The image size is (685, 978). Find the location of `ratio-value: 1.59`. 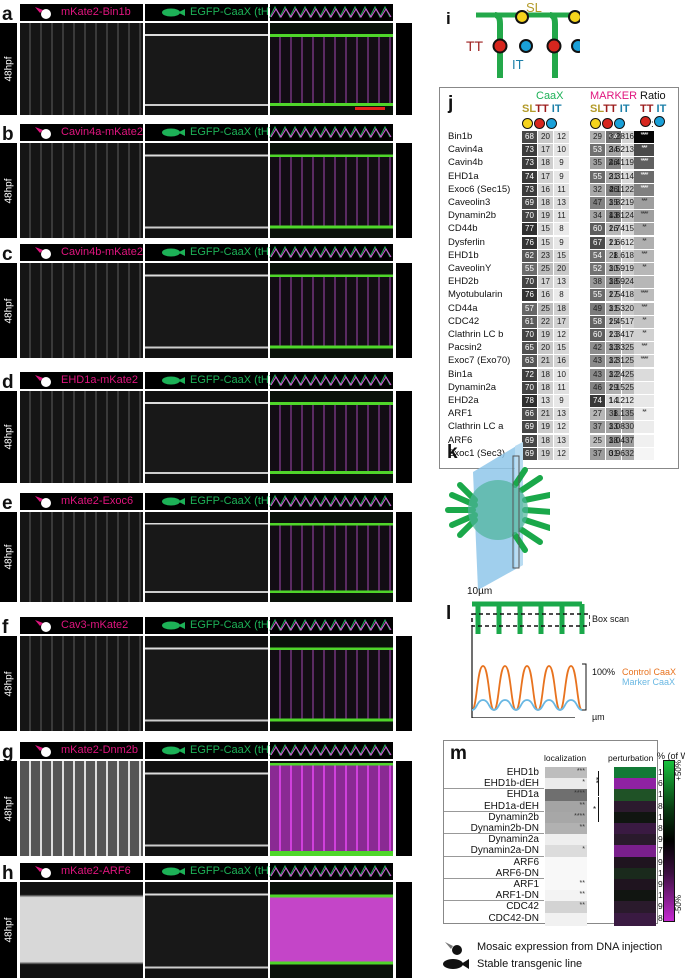

ratio-value: 1.59 is located at coordinates (616, 281).